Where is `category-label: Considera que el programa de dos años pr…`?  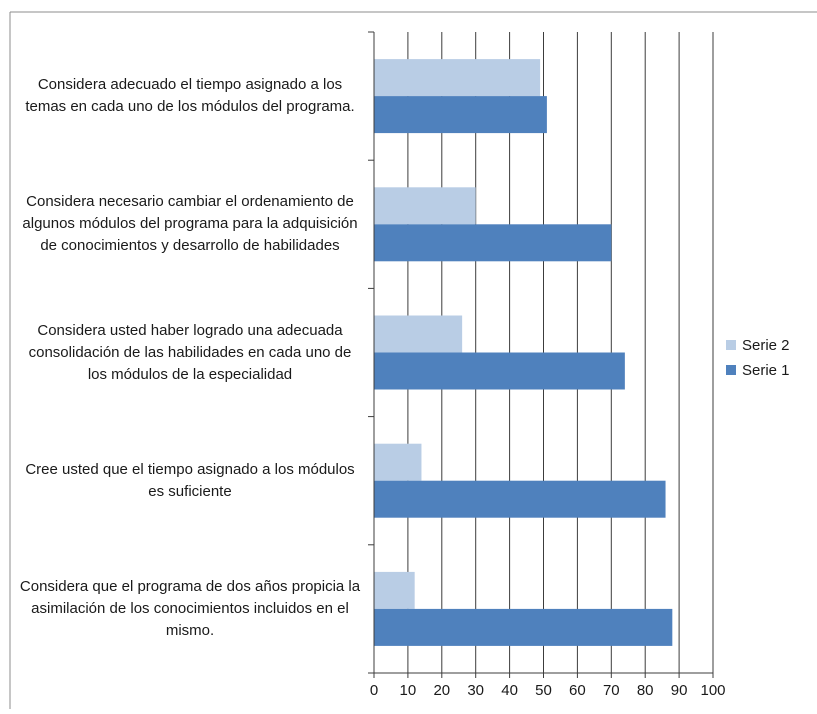 category-label: Considera que el programa de dos años pr… is located at coordinates (190, 608).